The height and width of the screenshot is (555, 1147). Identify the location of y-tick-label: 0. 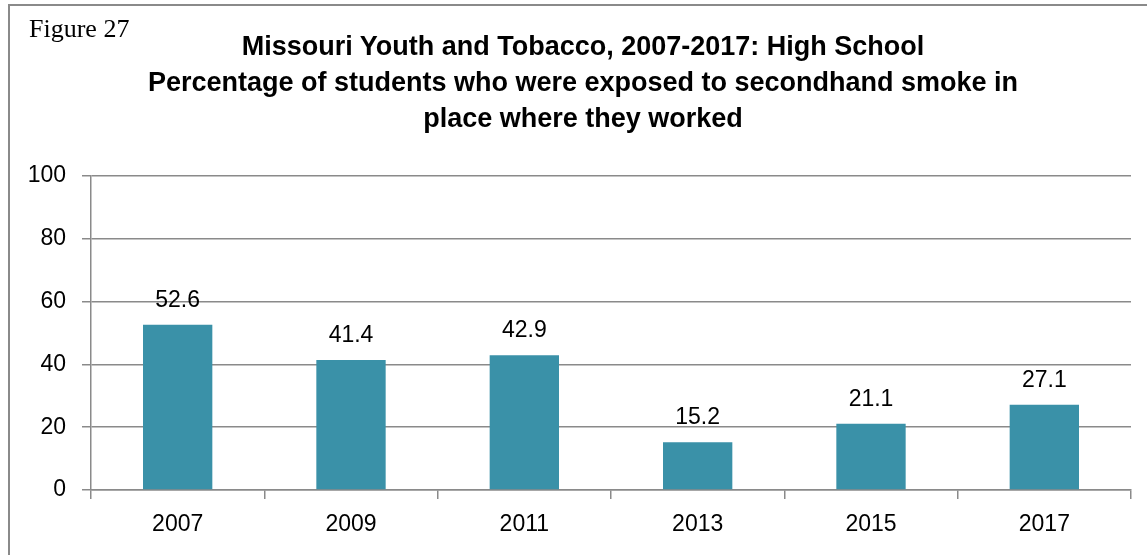
(59, 488).